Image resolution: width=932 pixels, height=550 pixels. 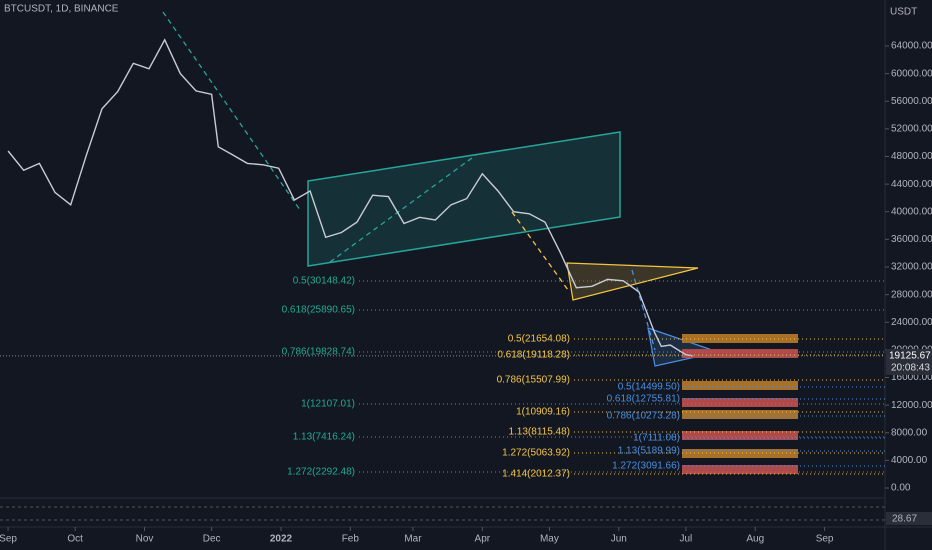 What do you see at coordinates (910, 356) in the screenshot?
I see `last-price-label: 19125.67` at bounding box center [910, 356].